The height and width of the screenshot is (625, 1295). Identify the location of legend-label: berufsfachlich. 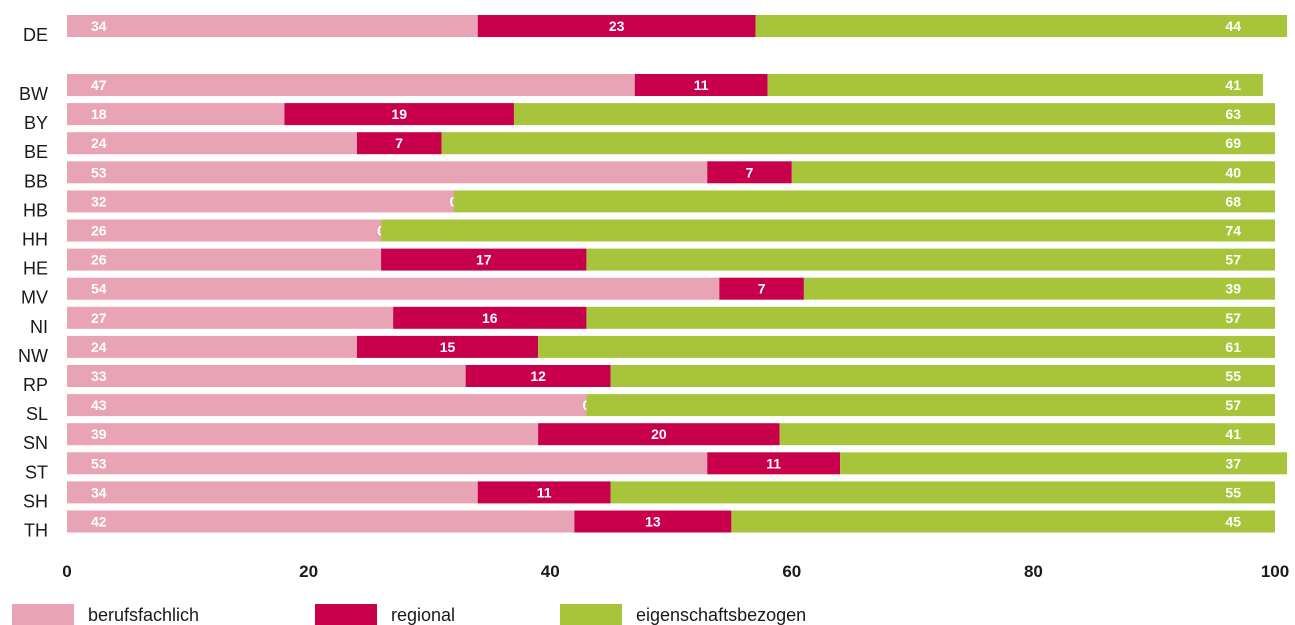
(143, 615).